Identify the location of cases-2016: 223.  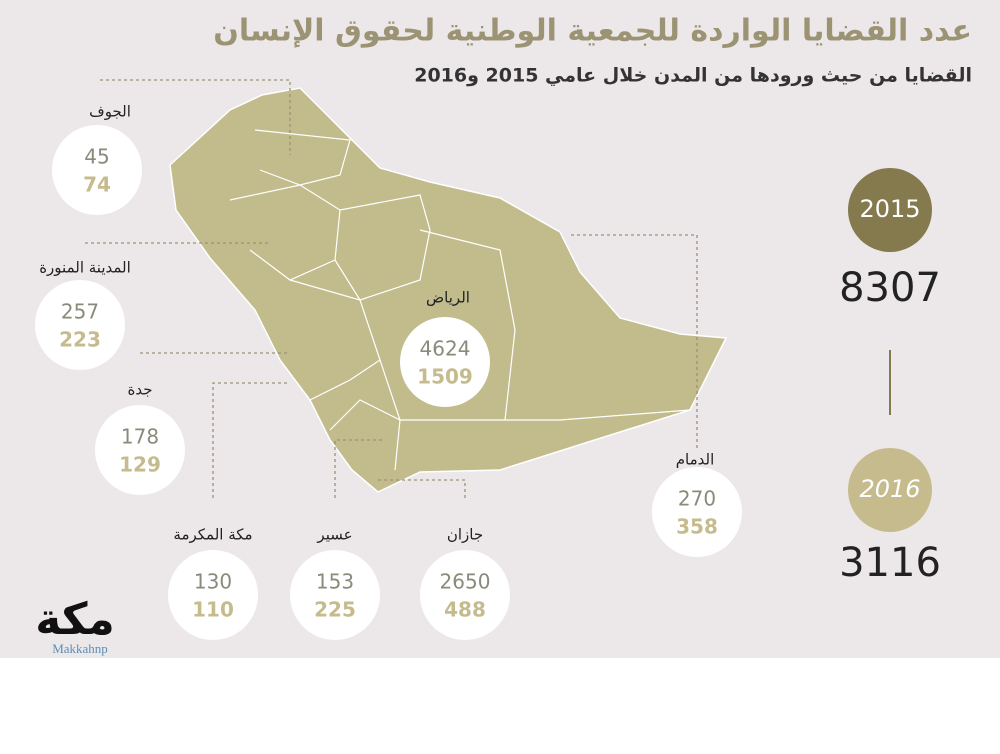
(80, 340).